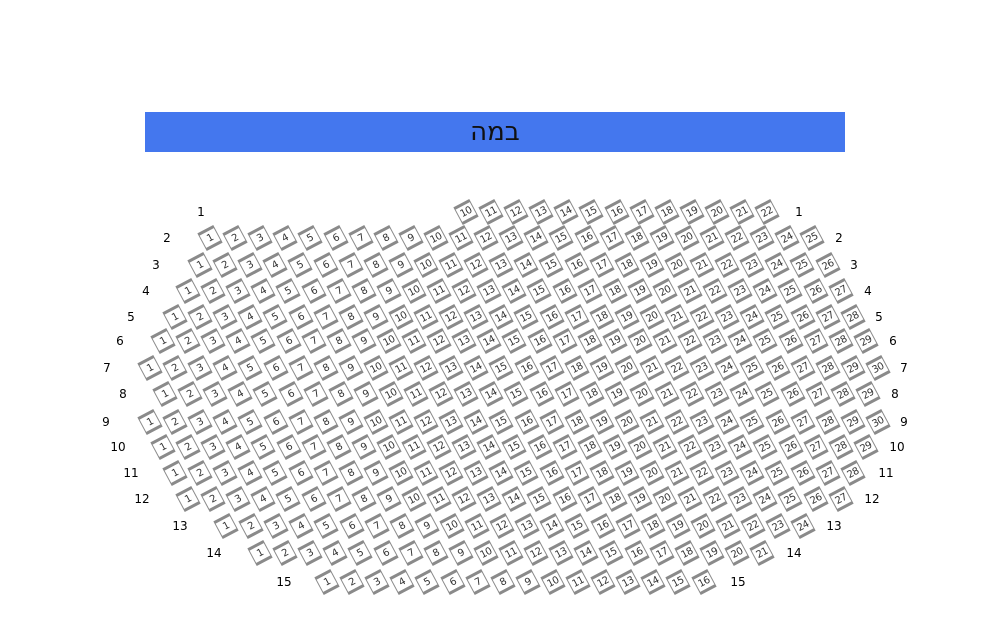 The image size is (1000, 620). What do you see at coordinates (853, 422) in the screenshot?
I see `seat: 29` at bounding box center [853, 422].